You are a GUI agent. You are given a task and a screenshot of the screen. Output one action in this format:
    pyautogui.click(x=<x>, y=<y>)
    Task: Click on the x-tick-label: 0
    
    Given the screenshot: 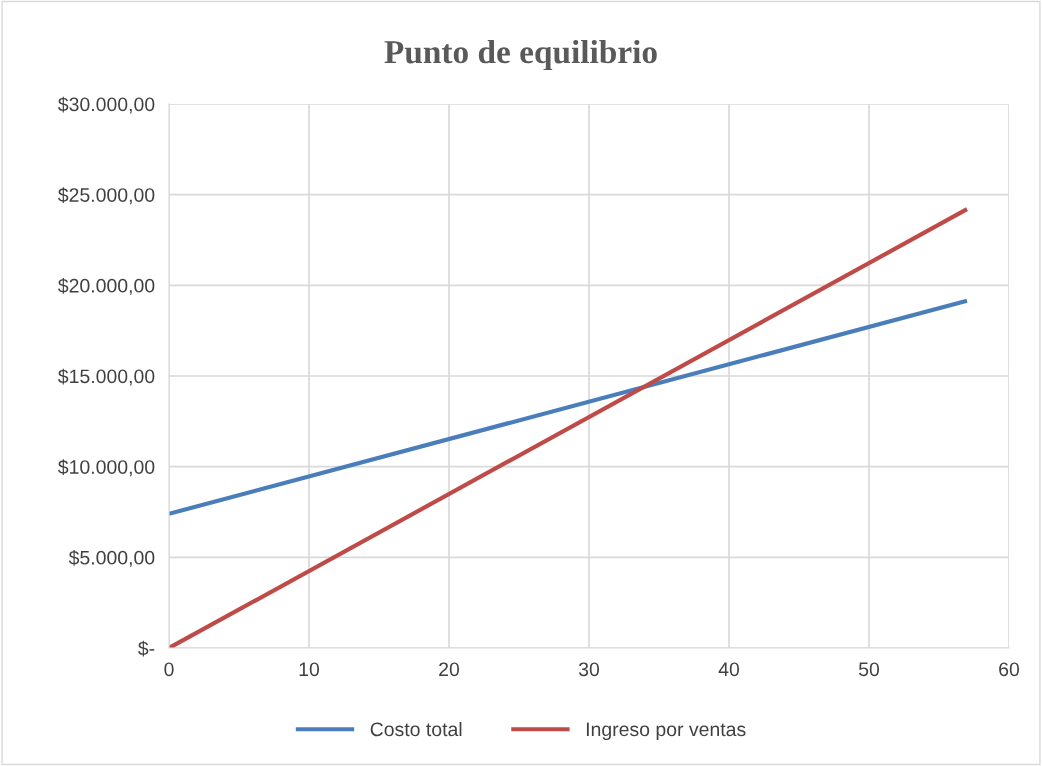 What is the action you would take?
    pyautogui.click(x=169, y=669)
    